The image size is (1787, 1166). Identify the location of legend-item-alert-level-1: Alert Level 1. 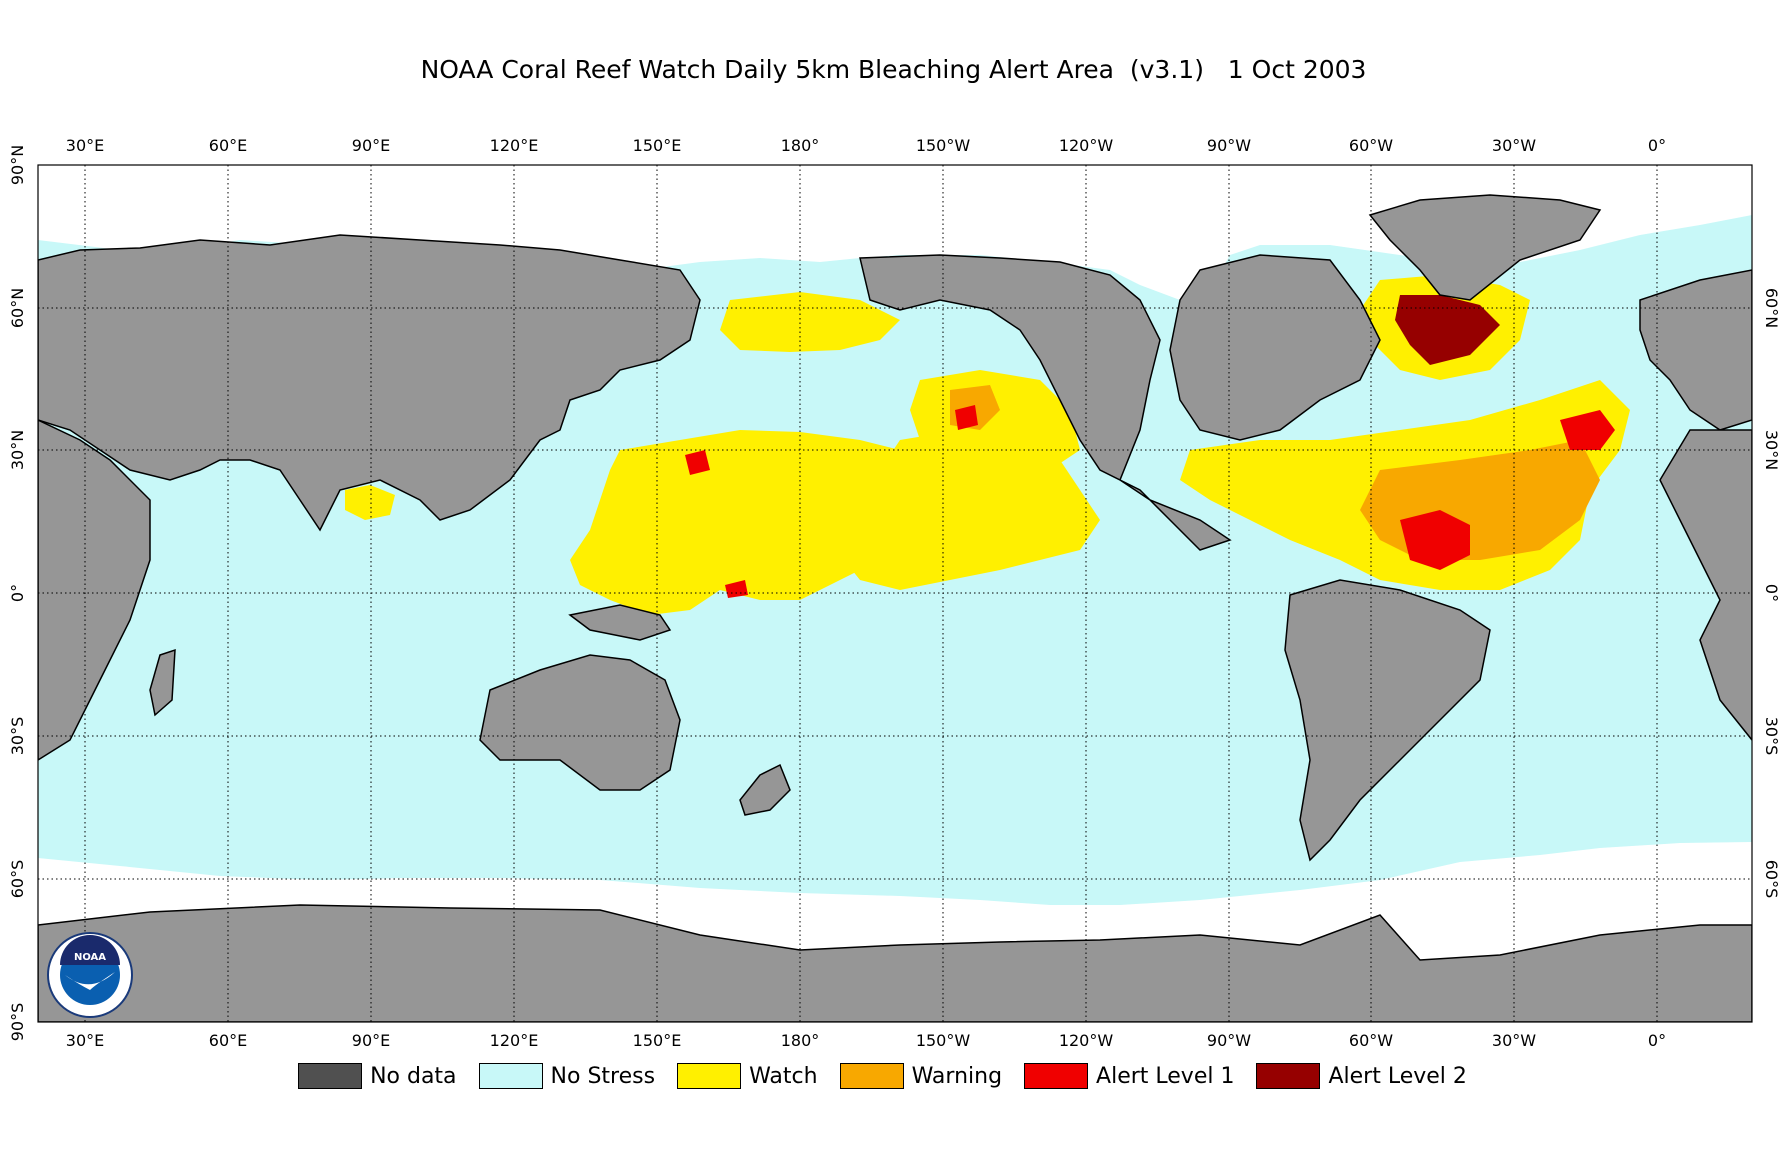
(1129, 1076).